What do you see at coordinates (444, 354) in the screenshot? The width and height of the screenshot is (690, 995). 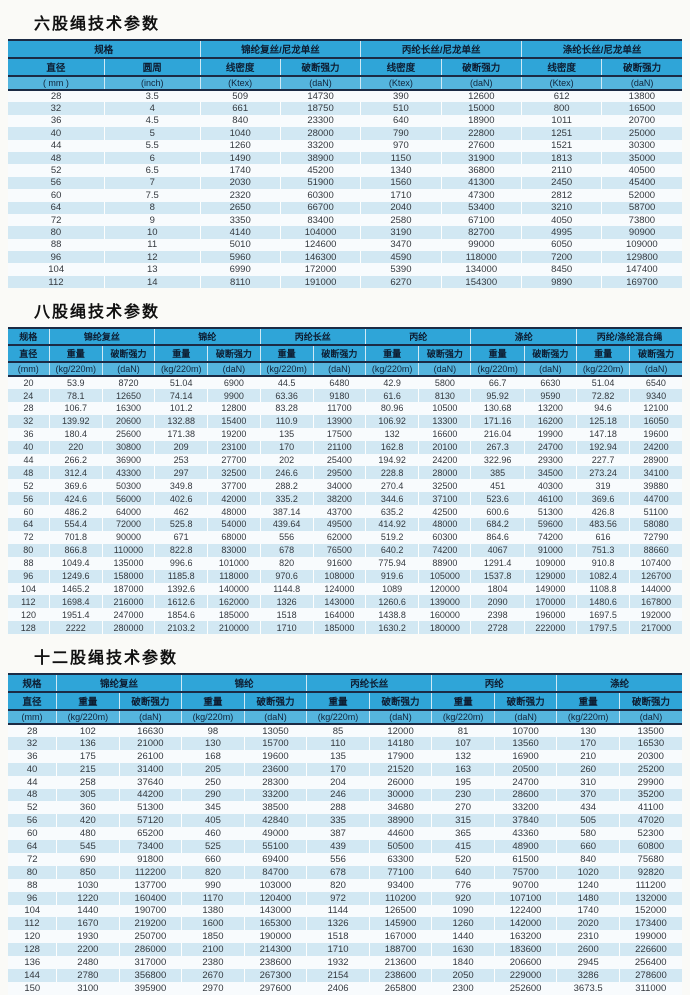 I see `column-header: 破断强力` at bounding box center [444, 354].